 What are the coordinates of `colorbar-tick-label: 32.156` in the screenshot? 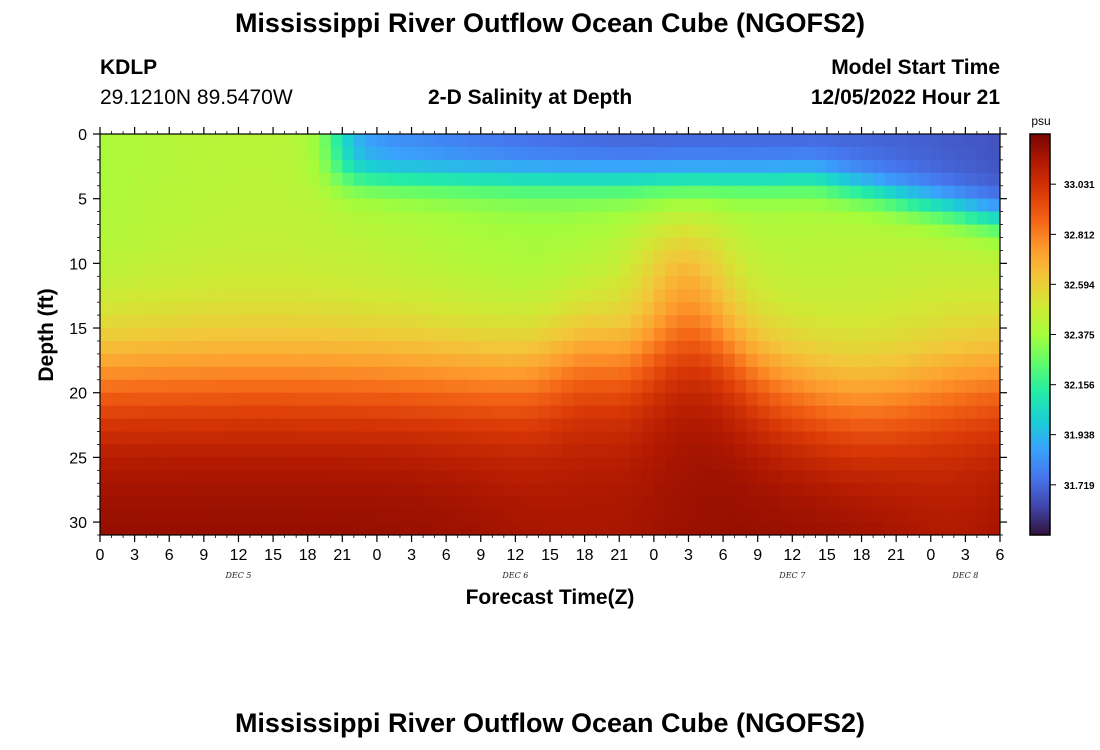 It's located at (1079, 386).